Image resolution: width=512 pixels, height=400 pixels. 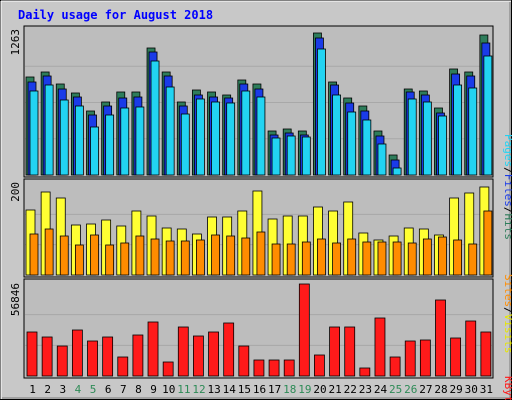 What do you see at coordinates (108, 389) in the screenshot?
I see `day-label: 6` at bounding box center [108, 389].